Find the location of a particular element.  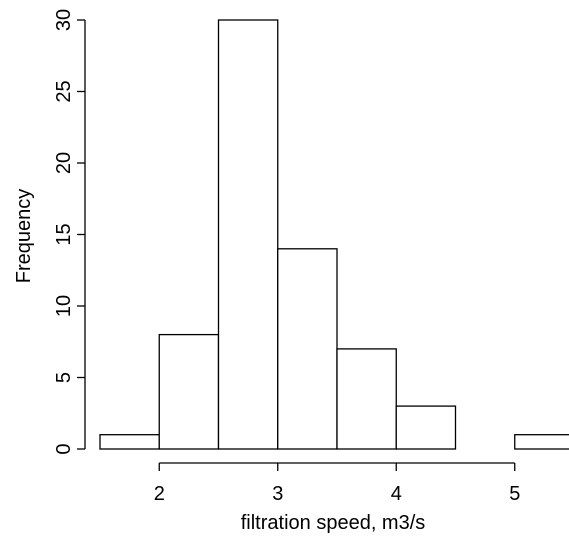

y-tick-label: 5 is located at coordinates (64, 377).